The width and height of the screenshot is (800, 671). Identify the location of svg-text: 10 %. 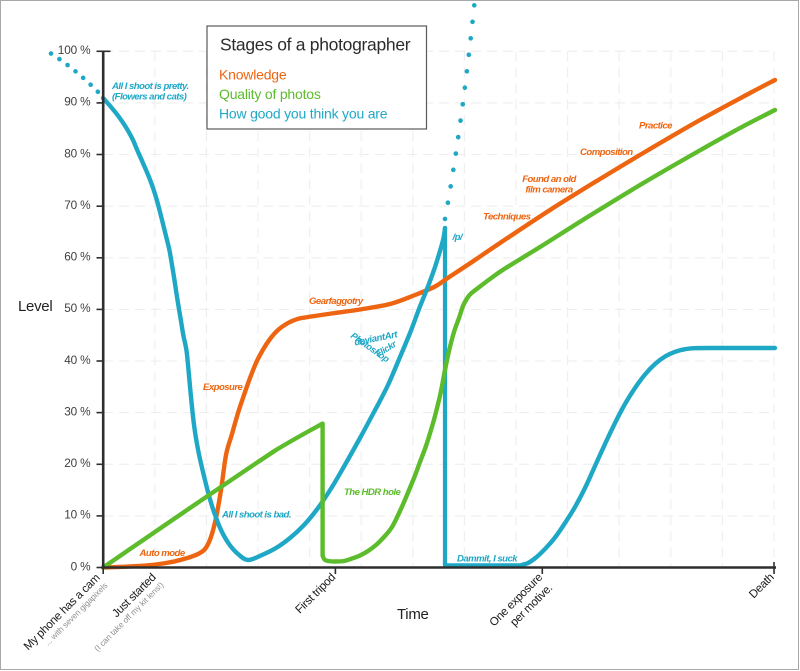
(77, 515).